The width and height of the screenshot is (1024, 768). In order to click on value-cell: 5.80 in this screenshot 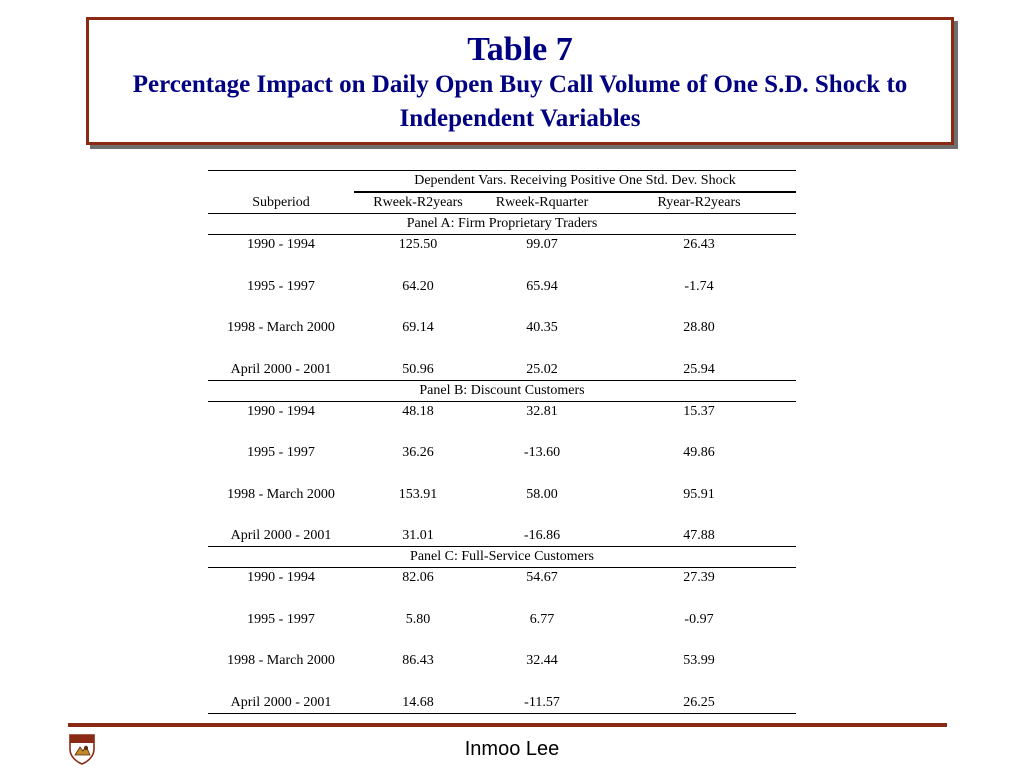, I will do `click(418, 619)`.